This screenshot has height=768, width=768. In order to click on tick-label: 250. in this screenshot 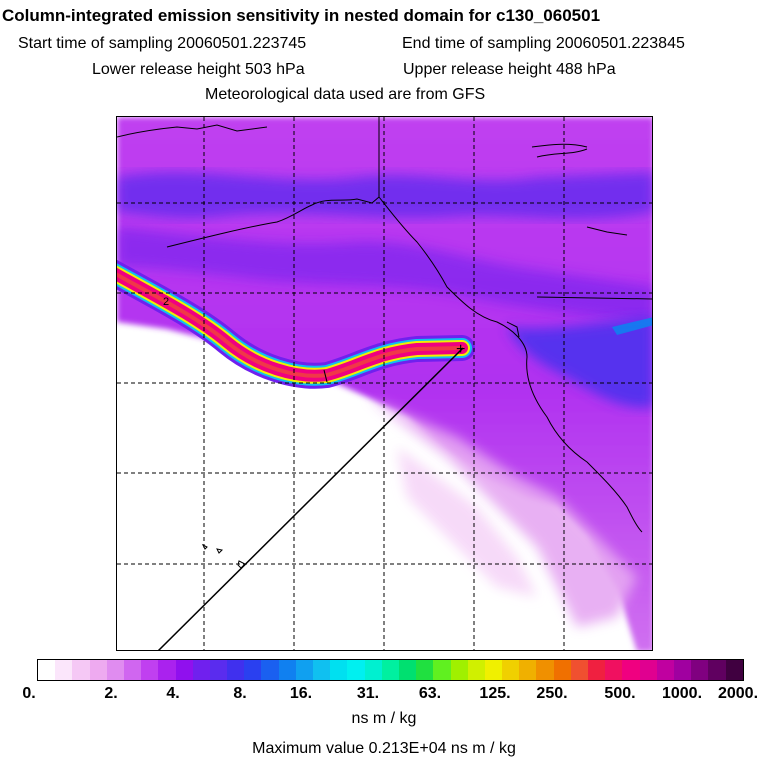, I will do `click(552, 693)`.